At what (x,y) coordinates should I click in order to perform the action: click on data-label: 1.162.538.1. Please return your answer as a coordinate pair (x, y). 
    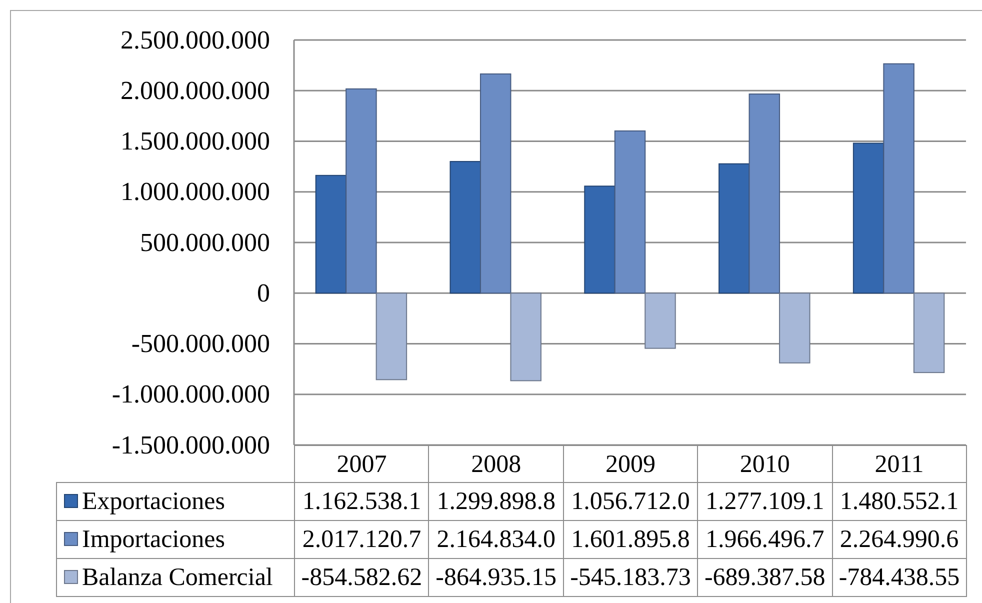
    Looking at the image, I should click on (362, 501).